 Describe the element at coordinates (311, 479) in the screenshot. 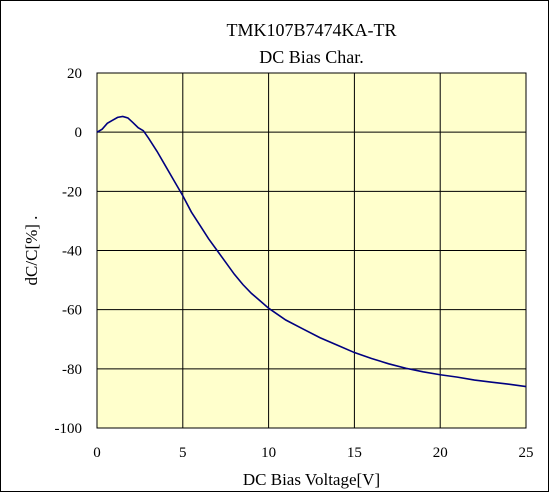

I see `x-axis-label: DC Bias Voltage[V]` at that location.